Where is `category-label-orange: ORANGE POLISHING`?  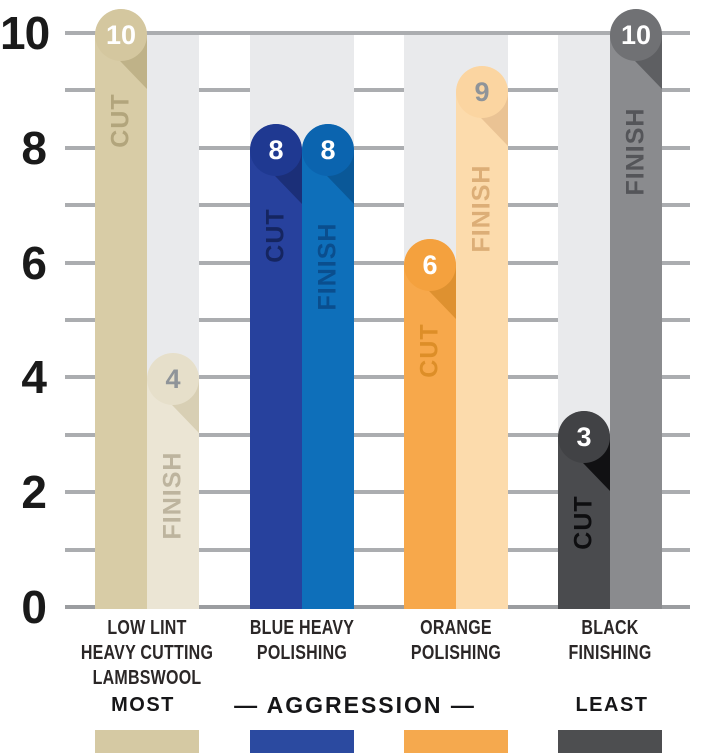 category-label-orange: ORANGE POLISHING is located at coordinates (456, 640).